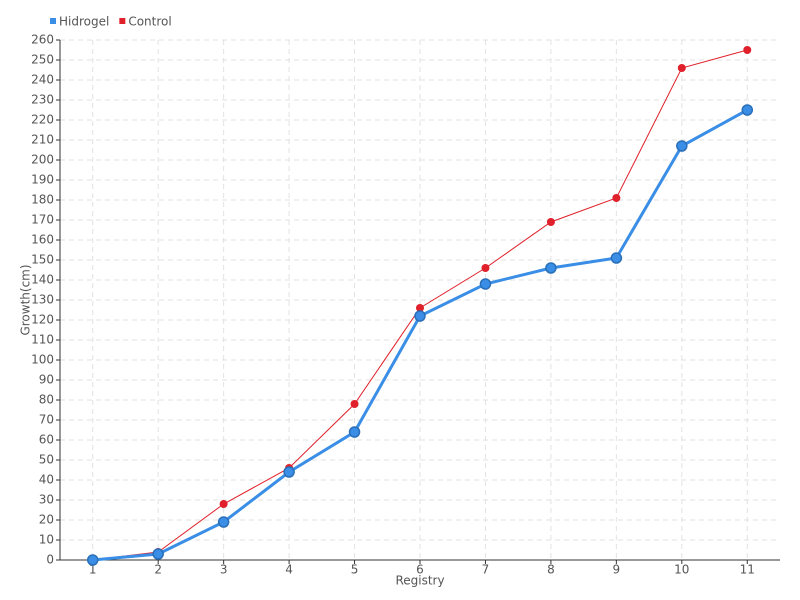 The height and width of the screenshot is (600, 800). I want to click on y-tick-label: 70, so click(46, 420).